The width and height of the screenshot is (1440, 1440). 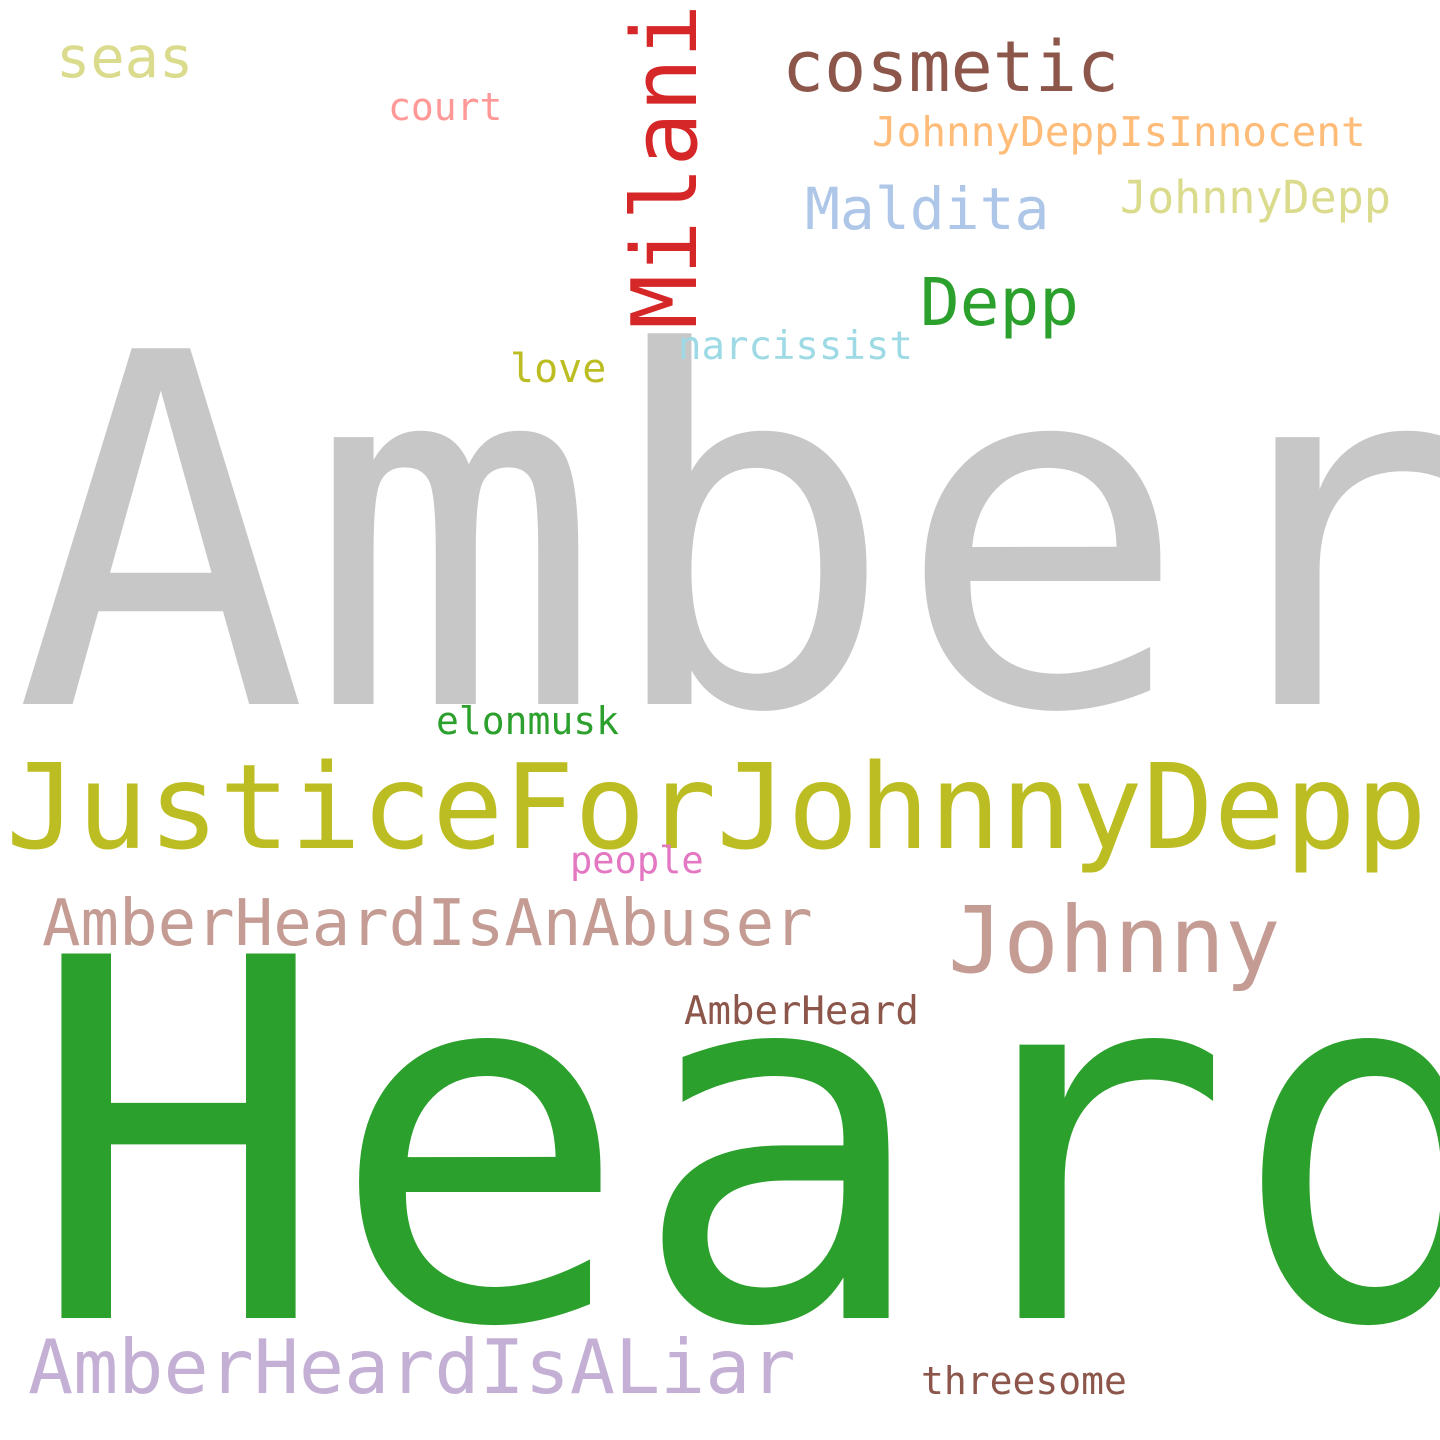 What do you see at coordinates (125, 58) in the screenshot?
I see `word-seas: seas` at bounding box center [125, 58].